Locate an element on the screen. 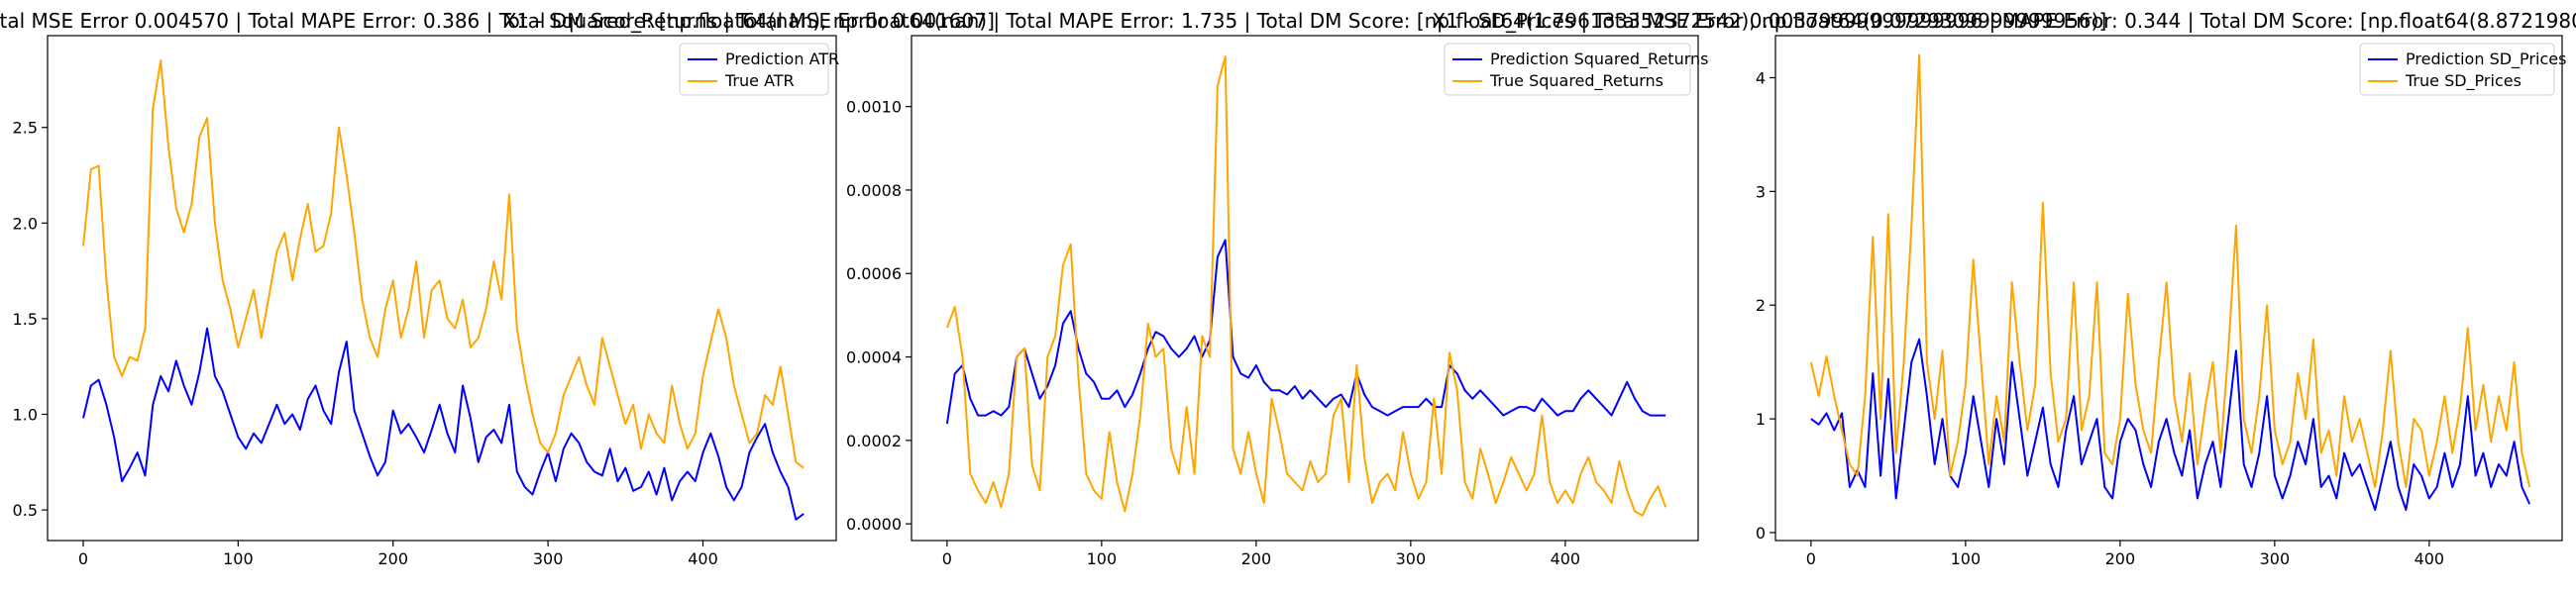 Image resolution: width=2576 pixels, height=594 pixels. legend-label: True ATR is located at coordinates (759, 81).